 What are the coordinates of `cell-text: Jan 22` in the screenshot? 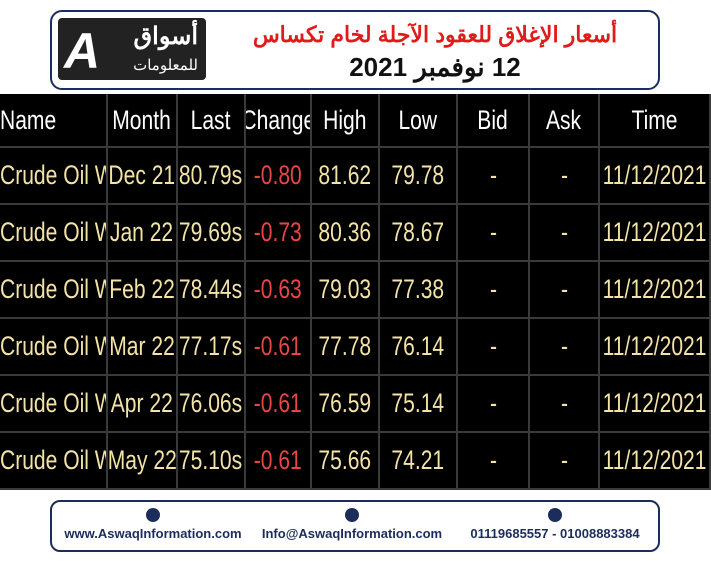 It's located at (142, 232).